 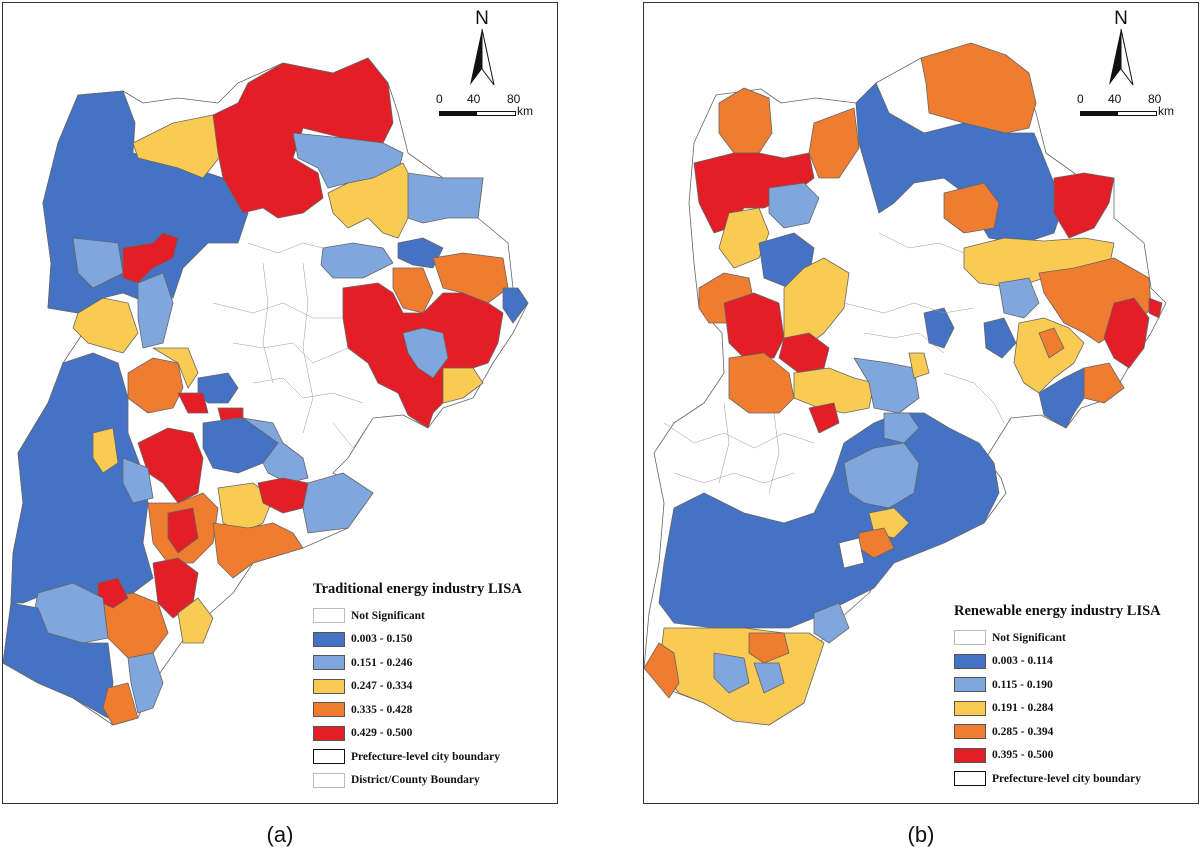 I want to click on region-w-red, so click(x=754, y=325).